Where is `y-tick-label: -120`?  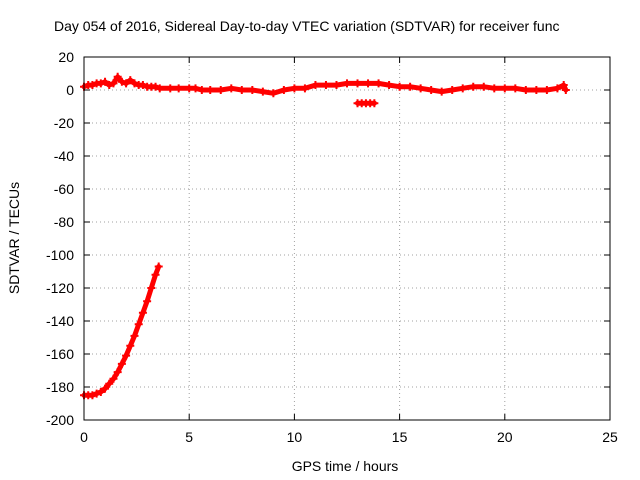
y-tick-label: -120 is located at coordinates (60, 288).